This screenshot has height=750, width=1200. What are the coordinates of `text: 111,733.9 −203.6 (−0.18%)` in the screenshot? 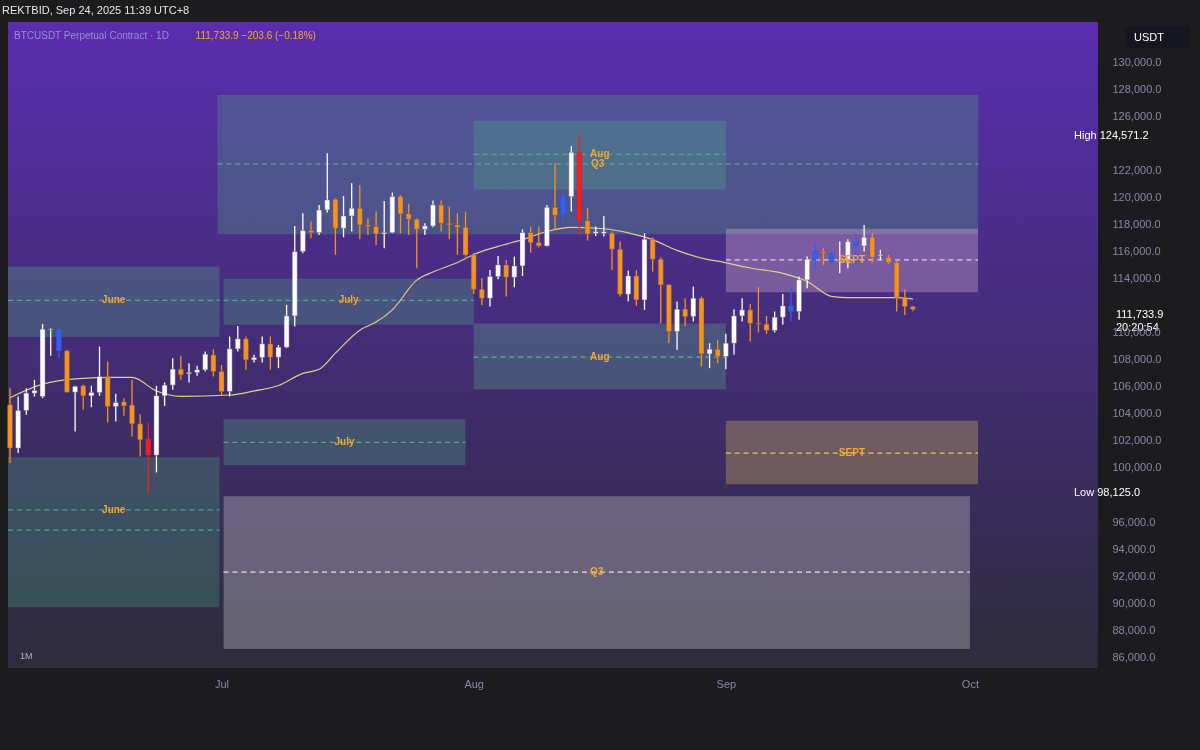 It's located at (255, 35).